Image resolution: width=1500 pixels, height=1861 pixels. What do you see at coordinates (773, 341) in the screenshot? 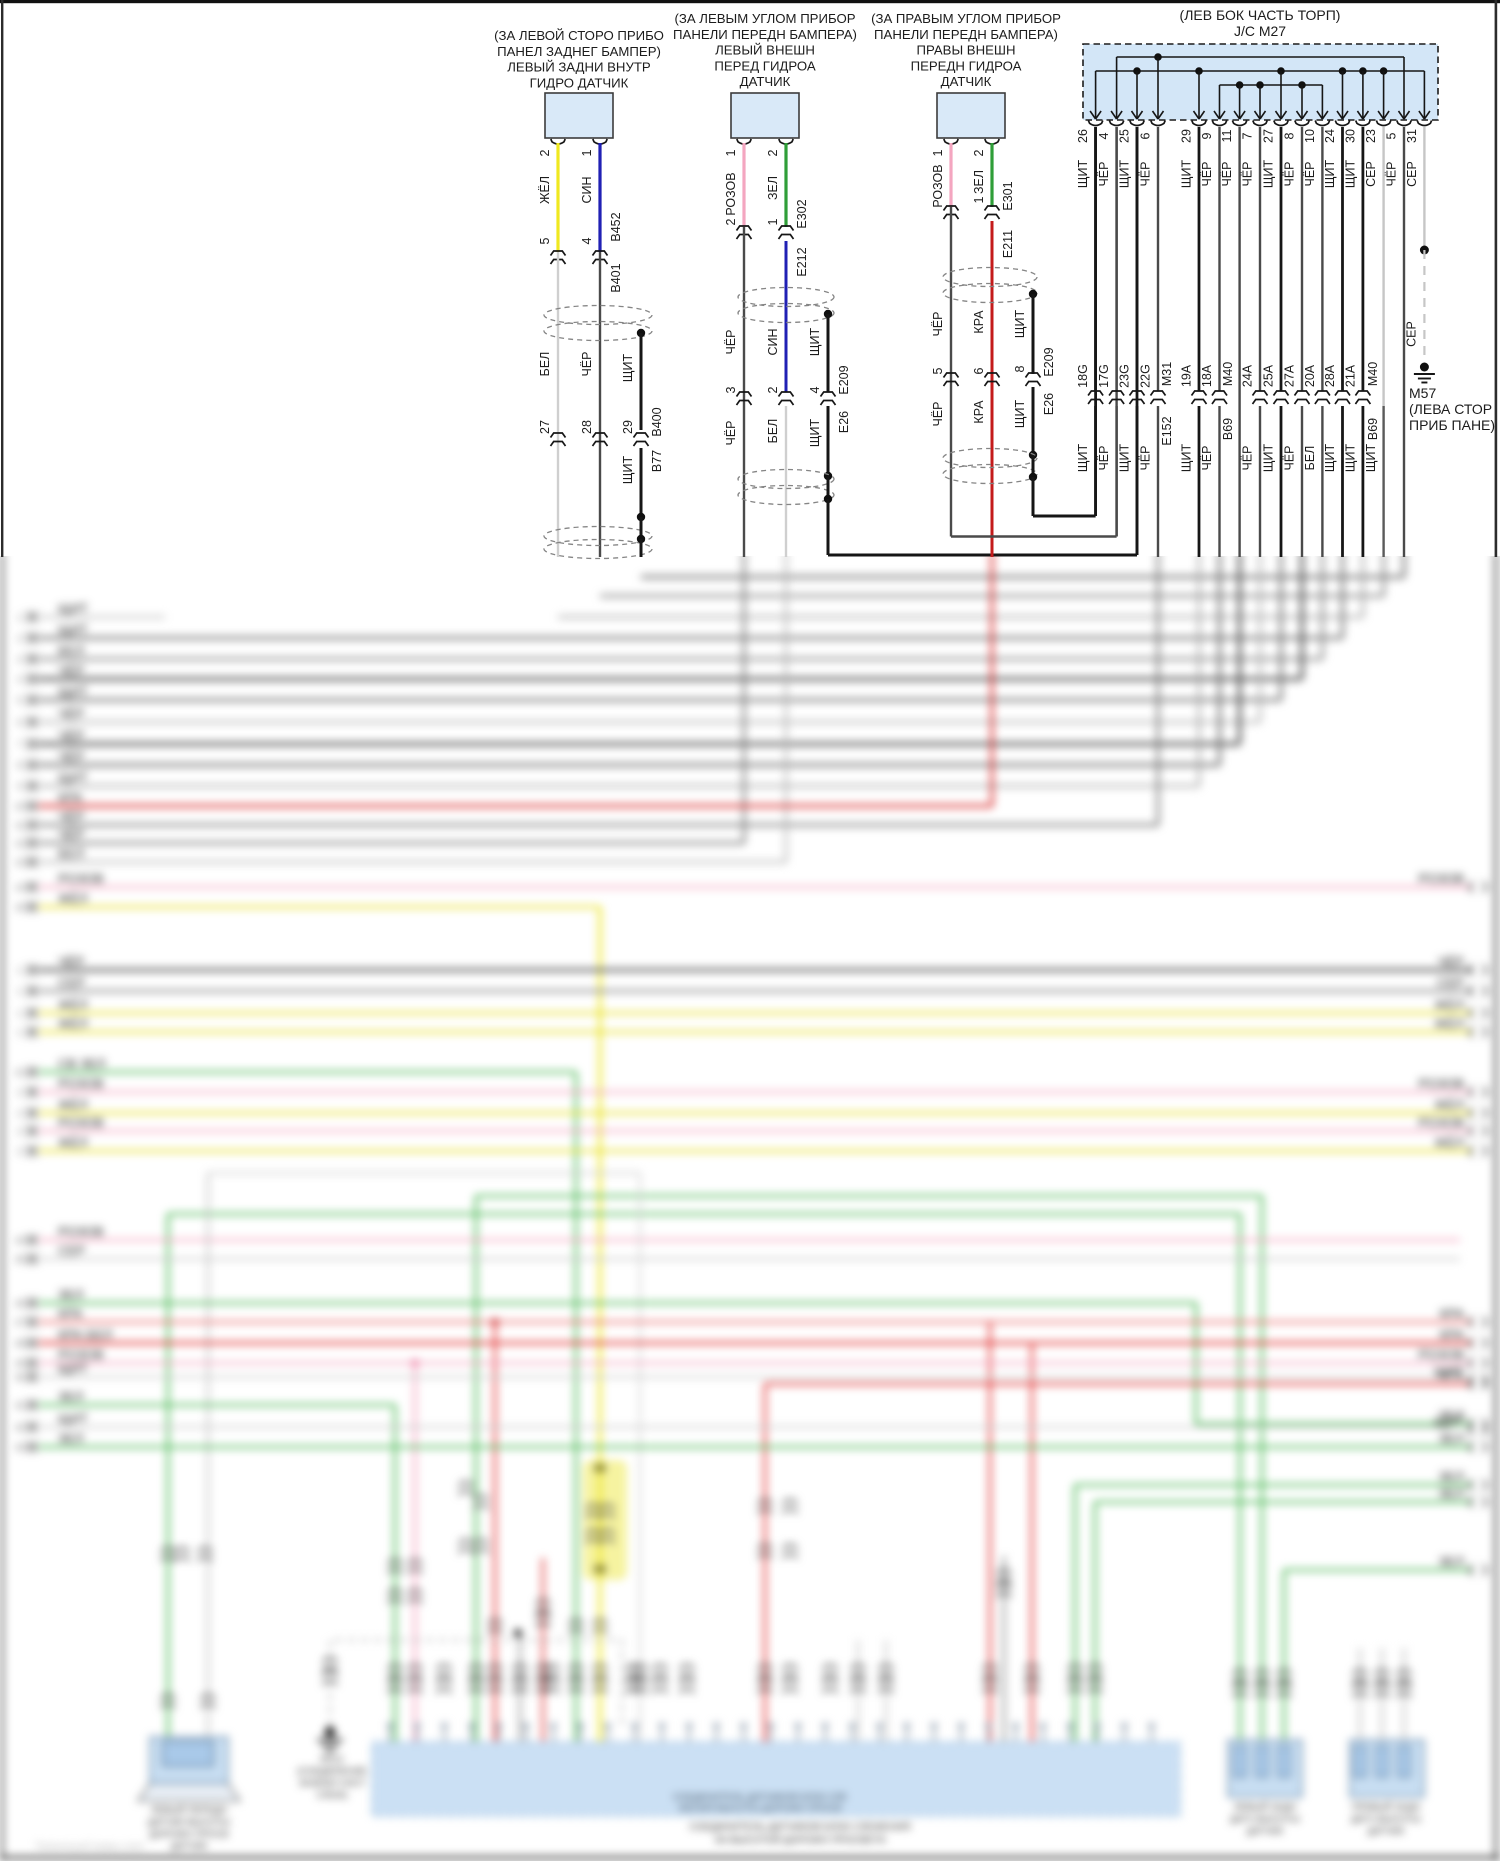
I see `svg-text: СИН` at bounding box center [773, 341].